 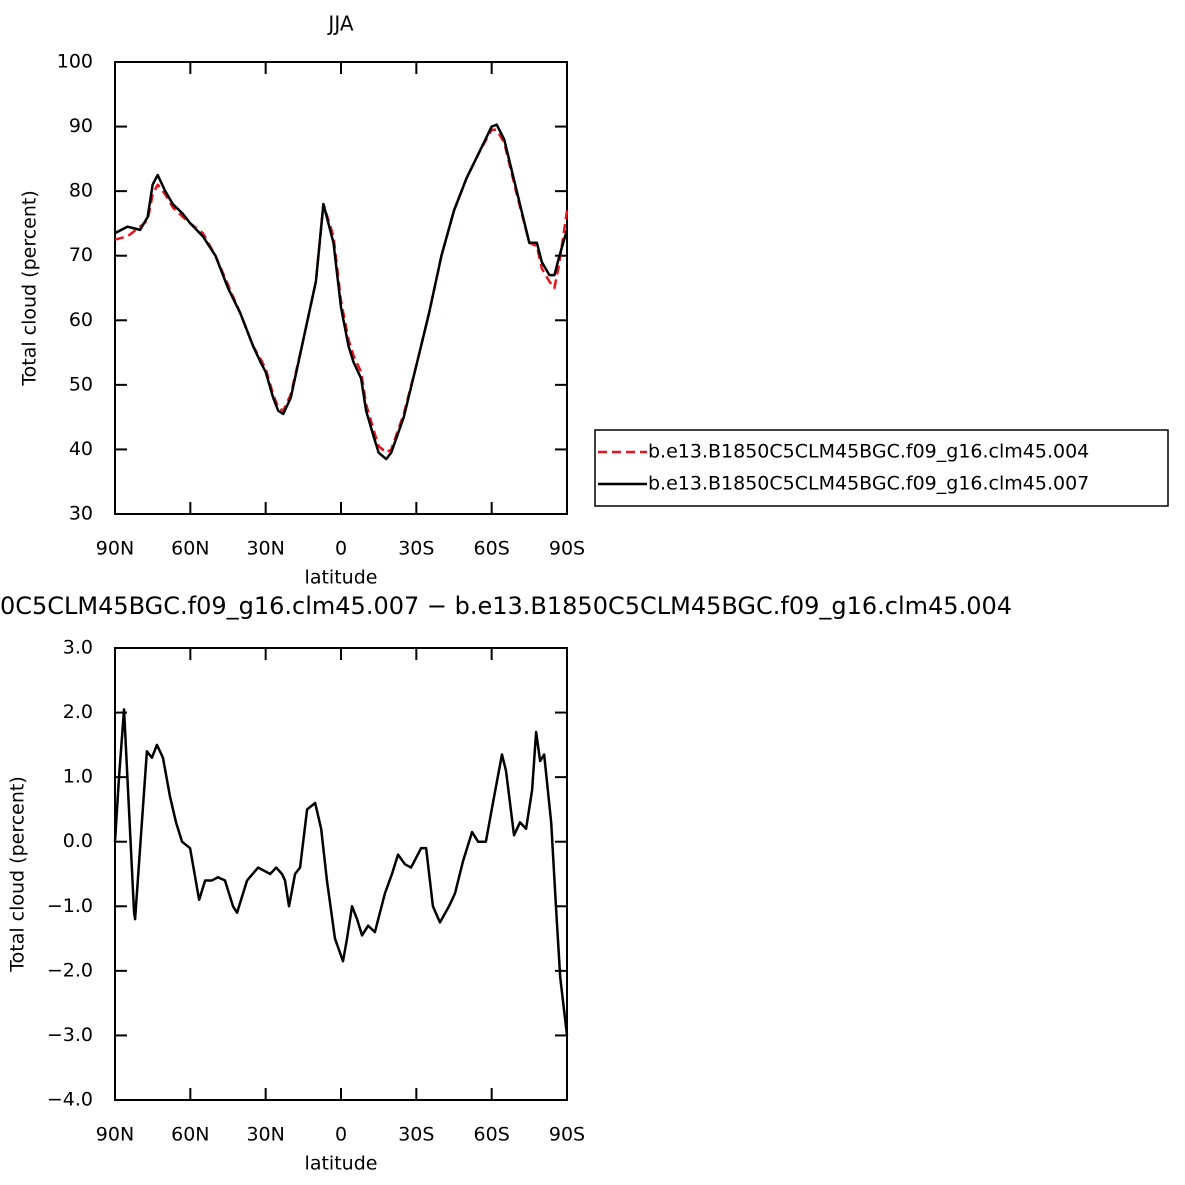 What do you see at coordinates (868, 484) in the screenshot?
I see `legend-label: b.e13.B1850C5CLM45BGC.f09_g16.clm45.007` at bounding box center [868, 484].